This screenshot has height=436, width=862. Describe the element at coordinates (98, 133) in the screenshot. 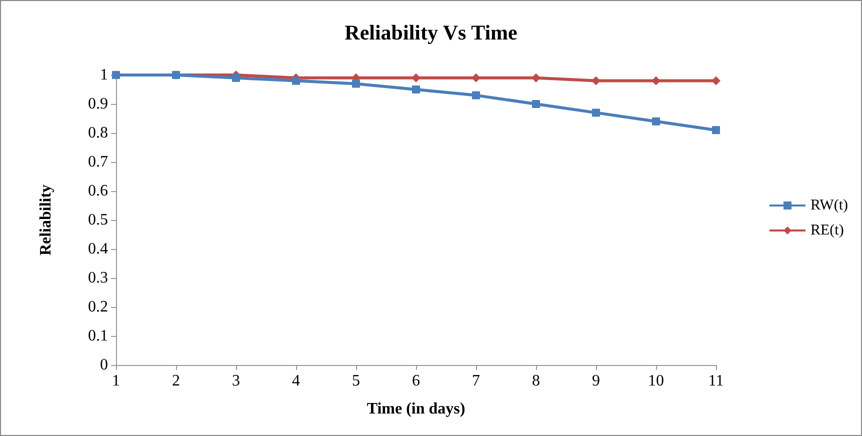

I see `y-tick-label: 0.8` at that location.